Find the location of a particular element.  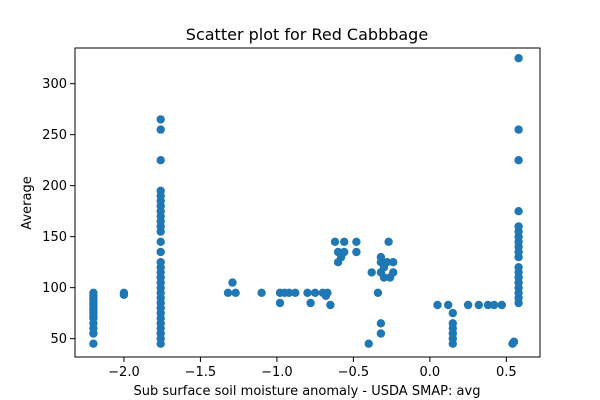

y-tick-label: 100 is located at coordinates (54, 288).